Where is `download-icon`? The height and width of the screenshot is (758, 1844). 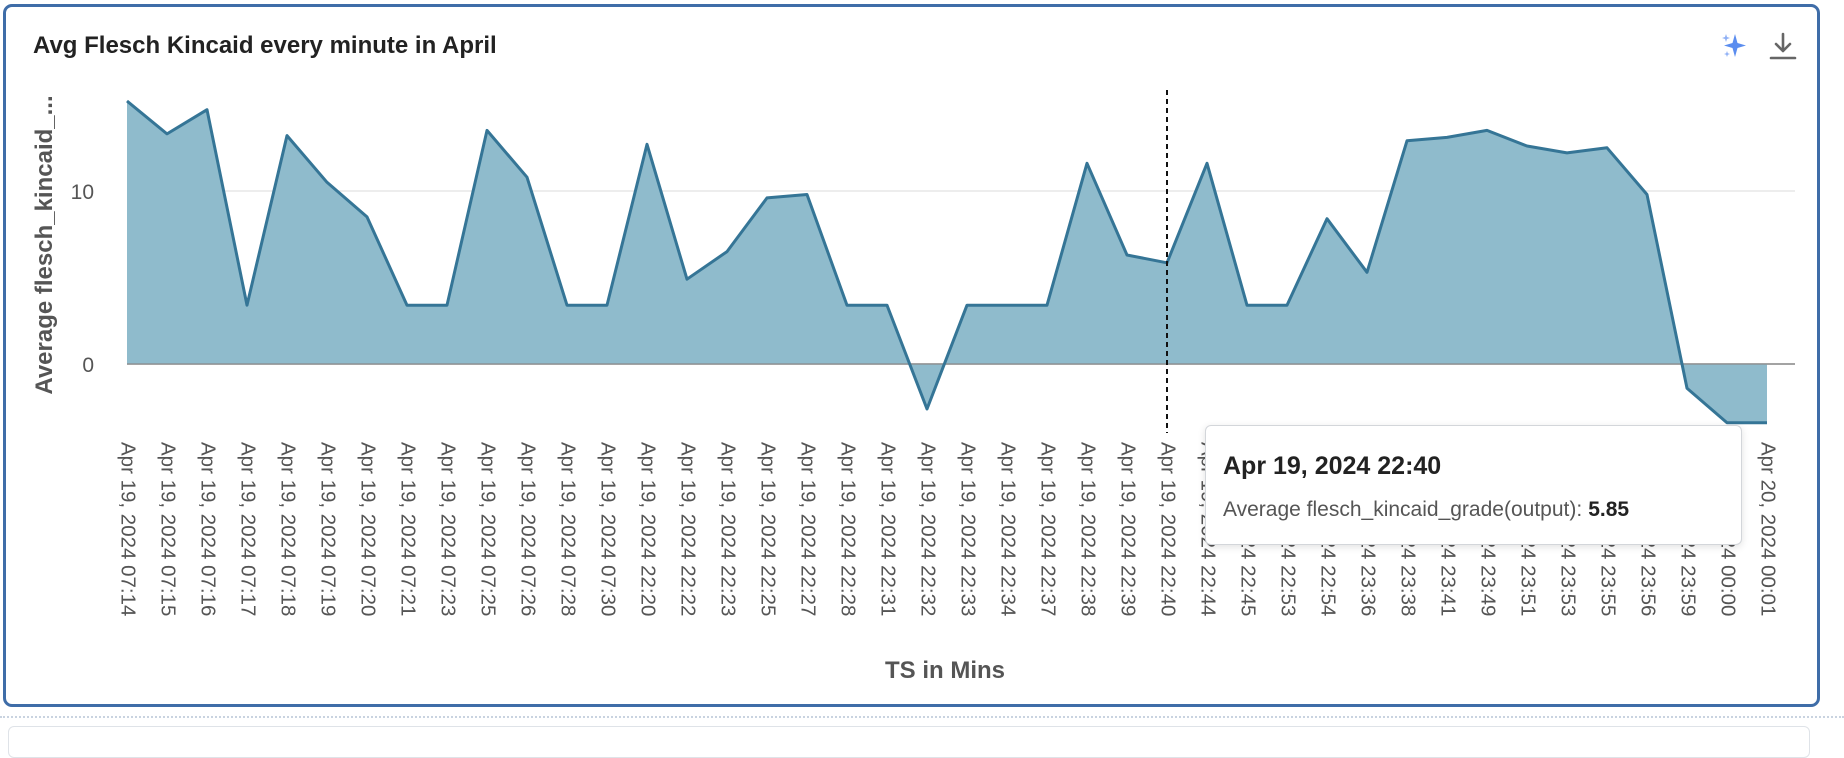 download-icon is located at coordinates (1783, 46).